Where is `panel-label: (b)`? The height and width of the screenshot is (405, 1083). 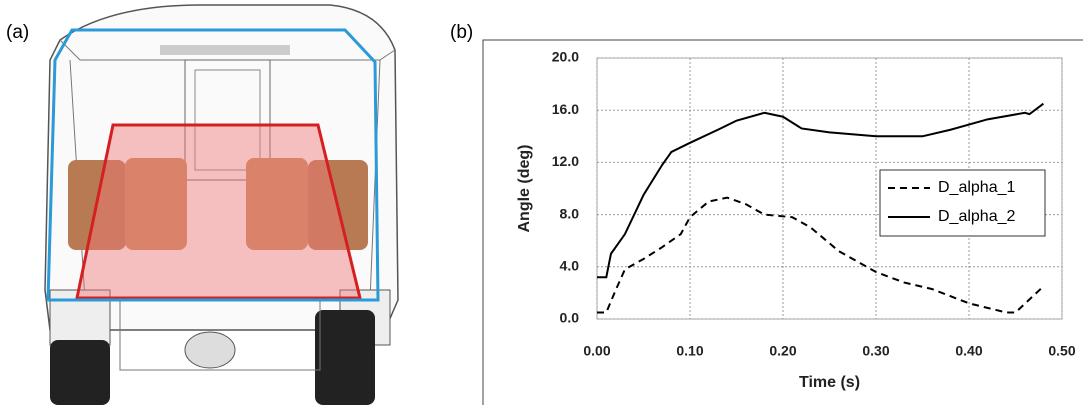
panel-label: (b) is located at coordinates (461, 32).